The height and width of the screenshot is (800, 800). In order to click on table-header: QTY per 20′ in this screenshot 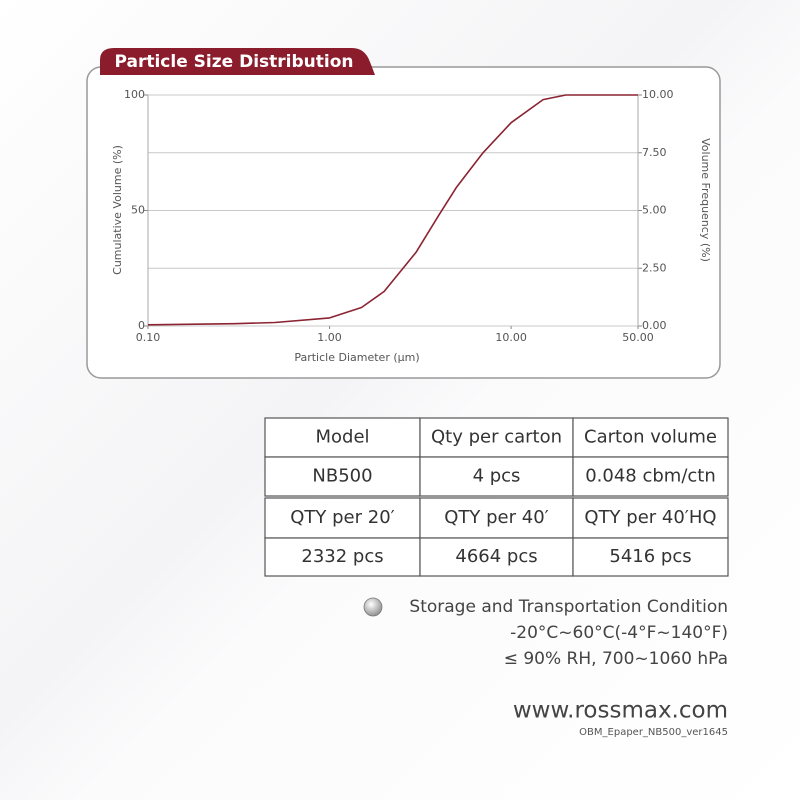, I will do `click(342, 517)`.